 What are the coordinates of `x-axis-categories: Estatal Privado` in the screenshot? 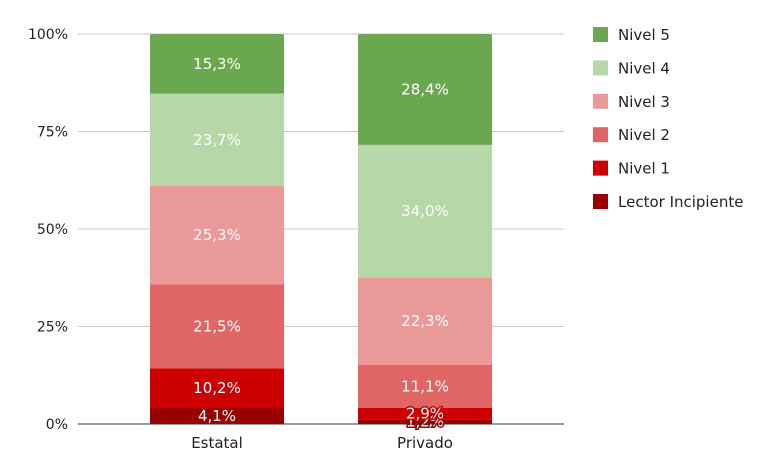 It's located at (322, 443).